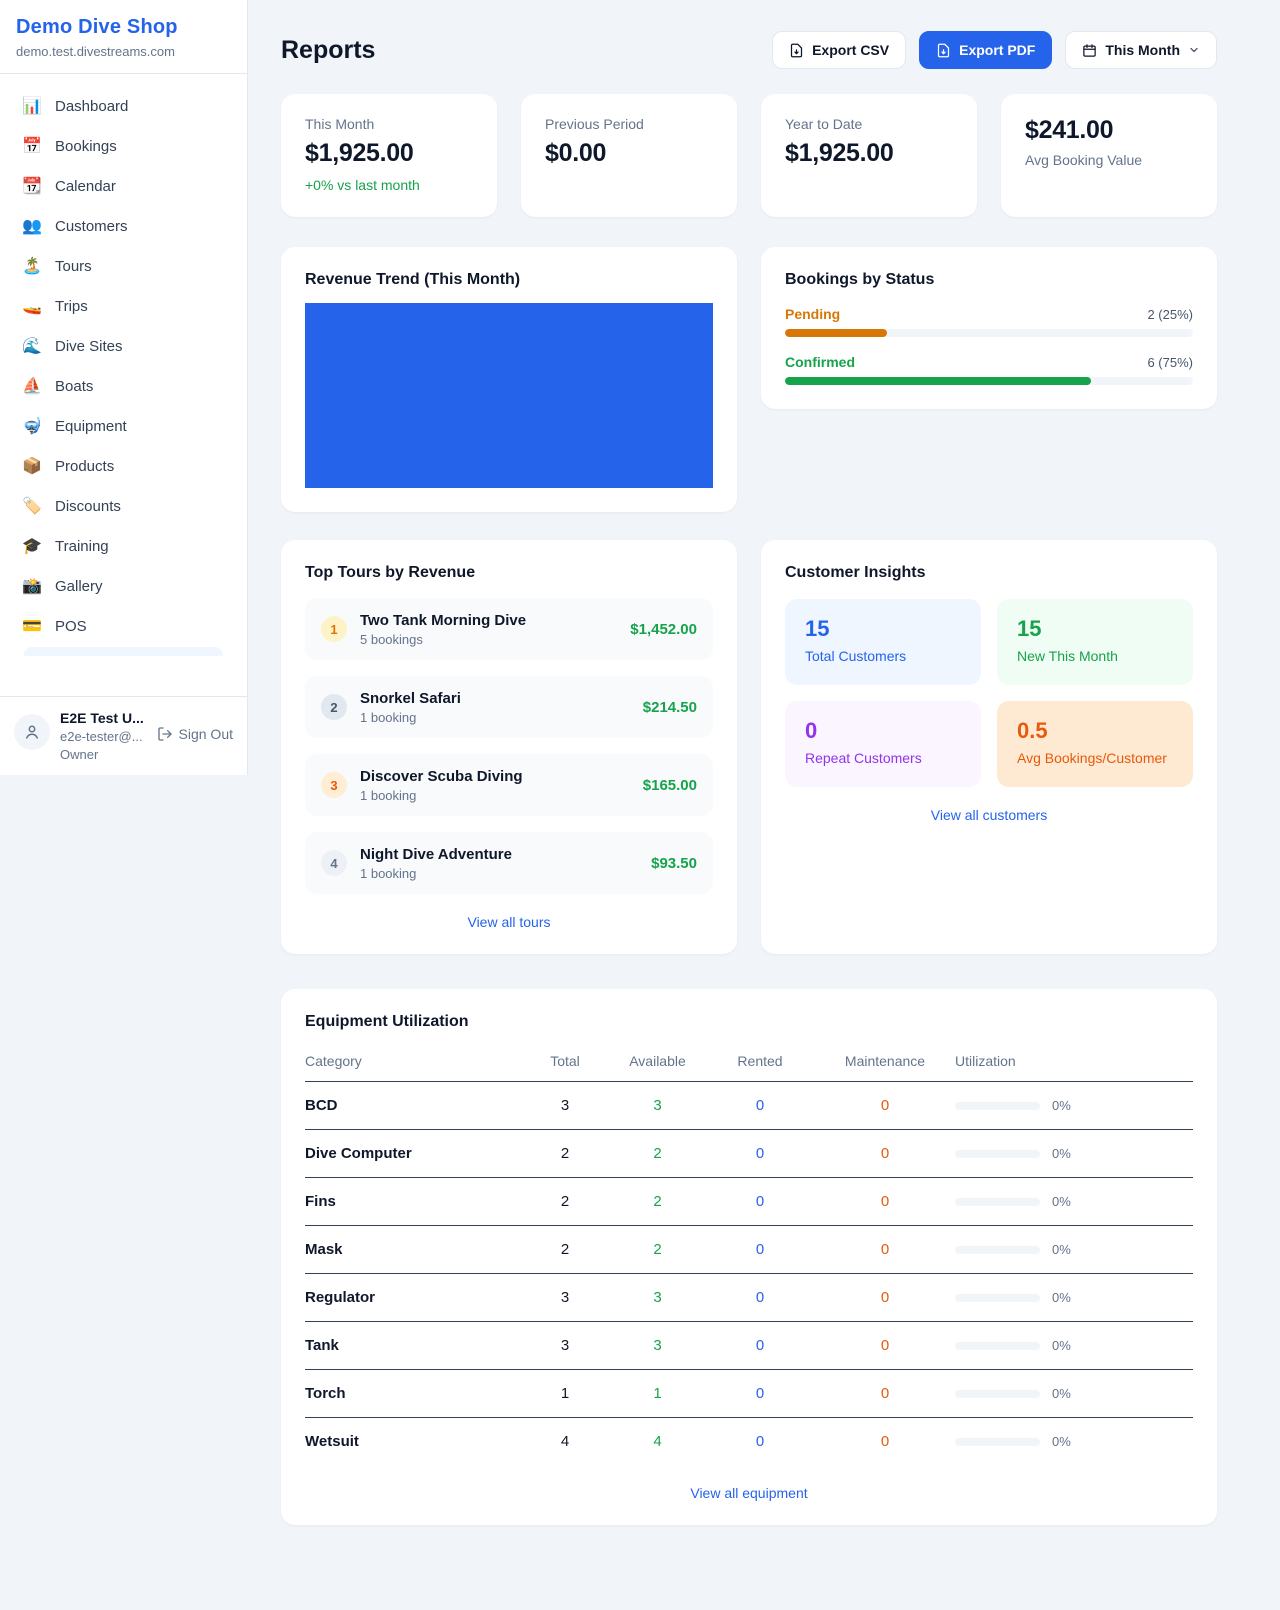  I want to click on sidebar-item-tours: 🏝️ Tours, so click(123, 266).